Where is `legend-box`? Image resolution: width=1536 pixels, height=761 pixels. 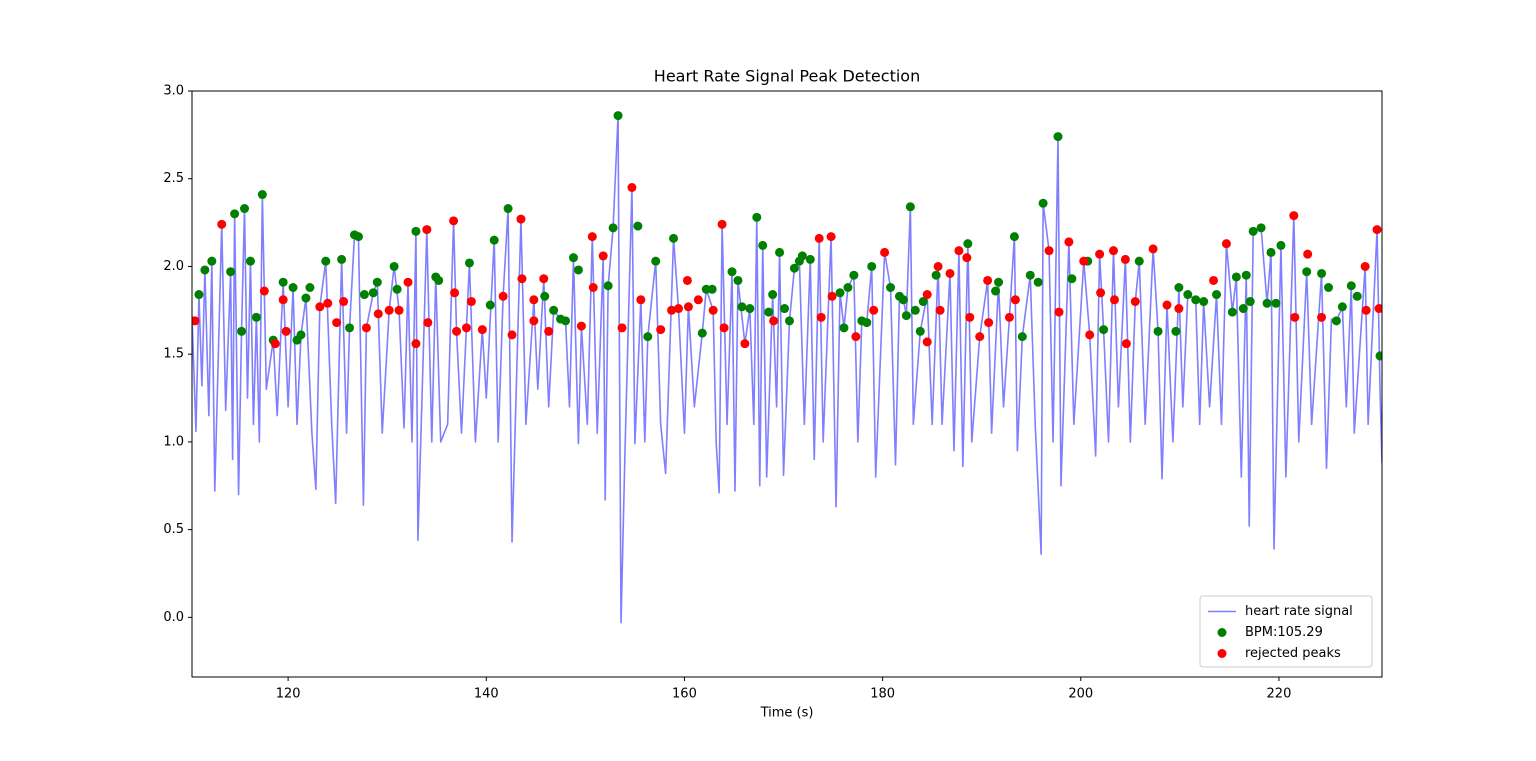 legend-box is located at coordinates (1286, 631).